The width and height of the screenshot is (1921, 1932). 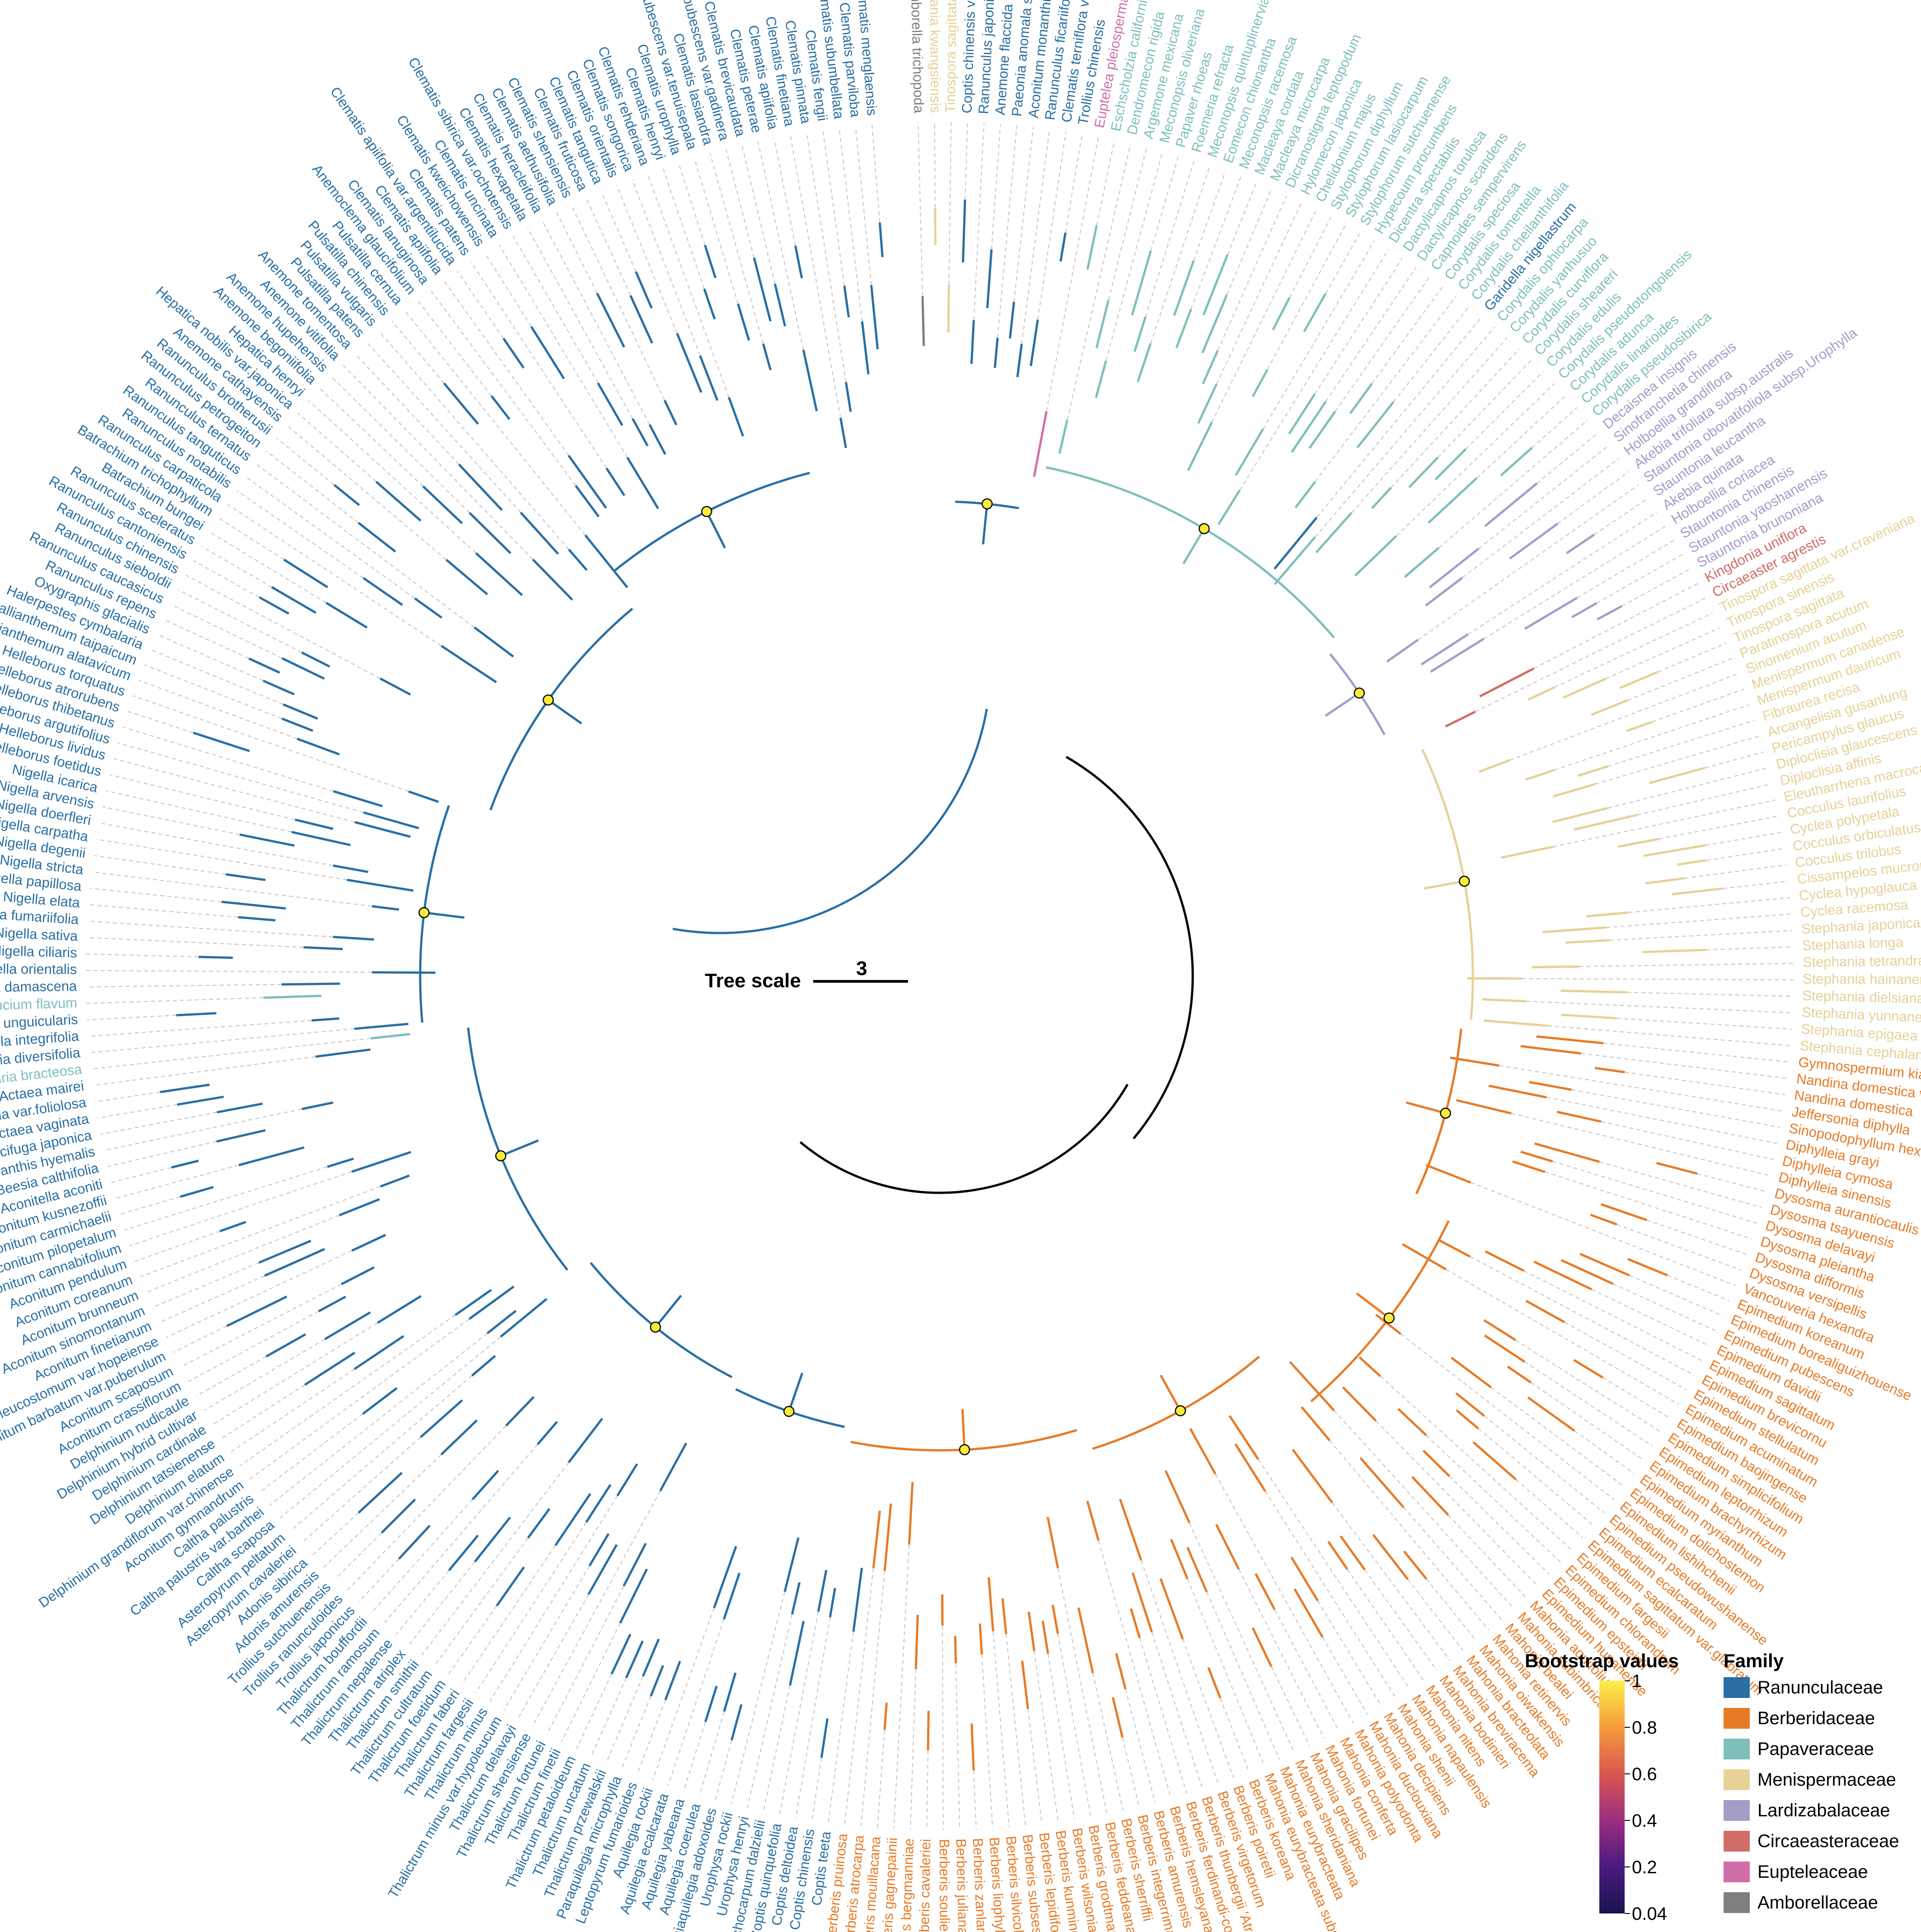 I want to click on family-legend-title: Family, so click(x=1754, y=1660).